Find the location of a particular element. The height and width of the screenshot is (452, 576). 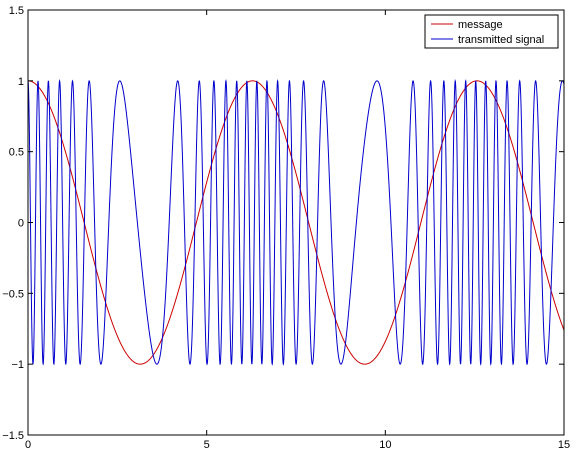

legend-box is located at coordinates (491, 31).